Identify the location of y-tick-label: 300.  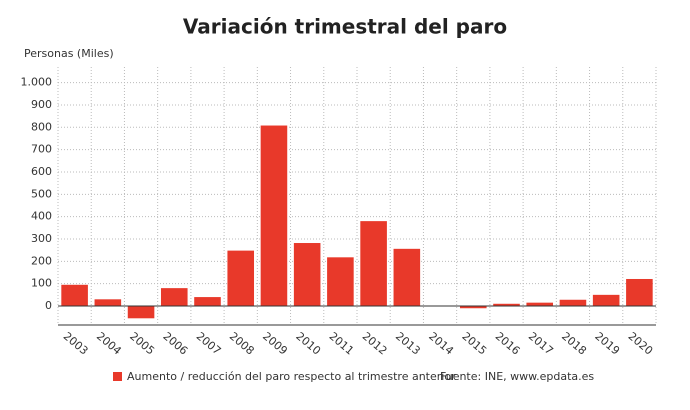
(41, 238).